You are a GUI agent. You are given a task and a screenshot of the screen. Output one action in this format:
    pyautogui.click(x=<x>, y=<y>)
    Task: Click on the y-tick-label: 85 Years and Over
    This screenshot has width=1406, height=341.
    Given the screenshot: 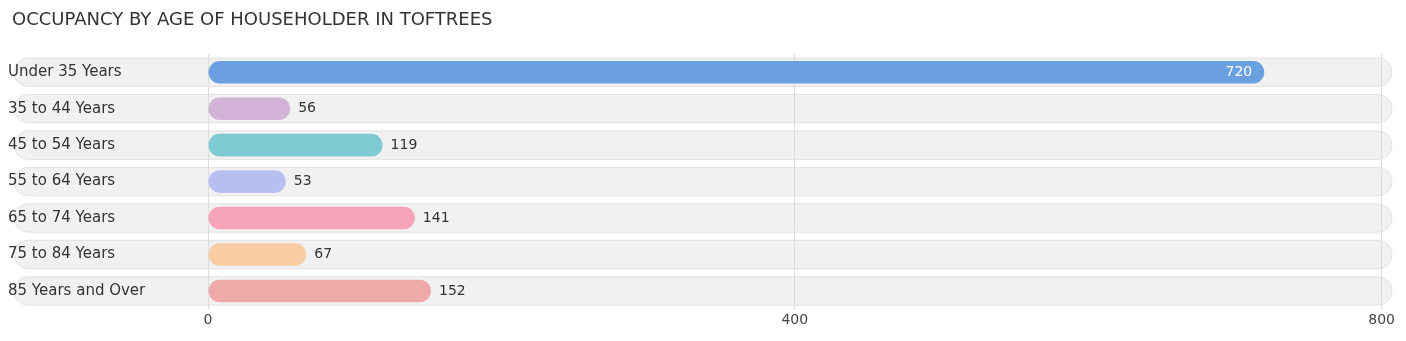 What is the action you would take?
    pyautogui.click(x=77, y=289)
    